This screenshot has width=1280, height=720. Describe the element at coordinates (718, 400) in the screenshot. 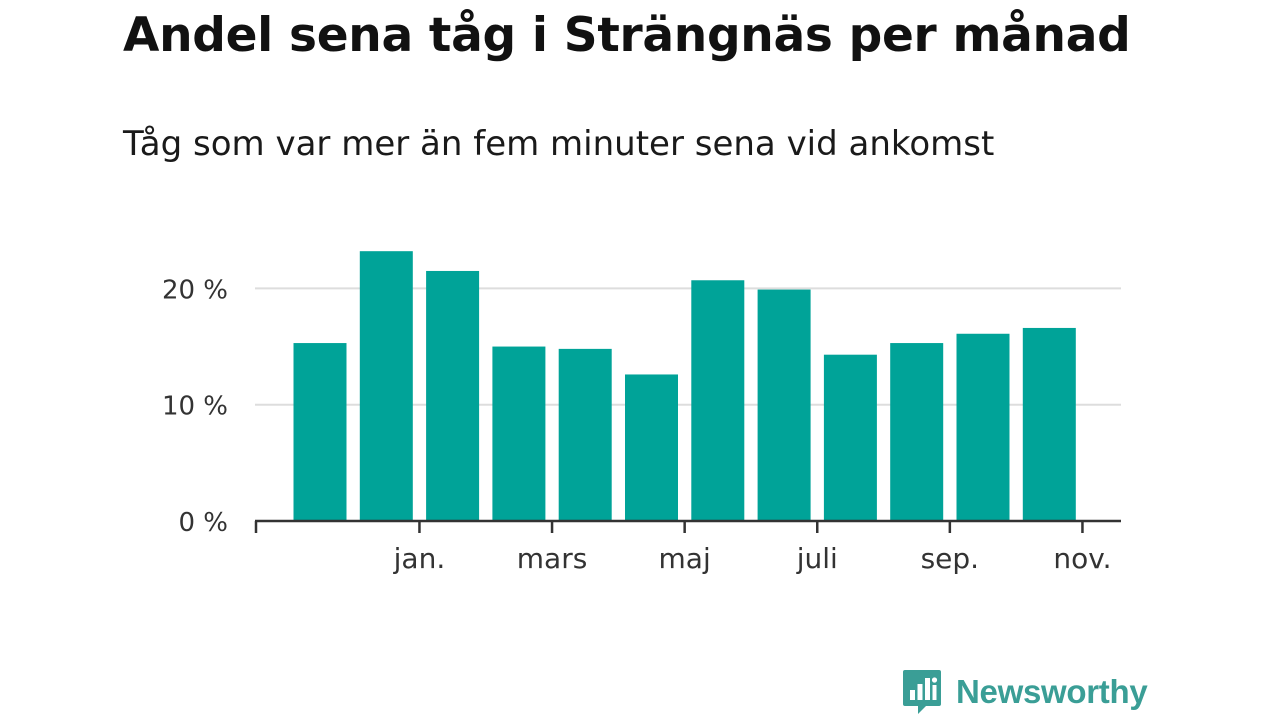

I see `bar-juni` at that location.